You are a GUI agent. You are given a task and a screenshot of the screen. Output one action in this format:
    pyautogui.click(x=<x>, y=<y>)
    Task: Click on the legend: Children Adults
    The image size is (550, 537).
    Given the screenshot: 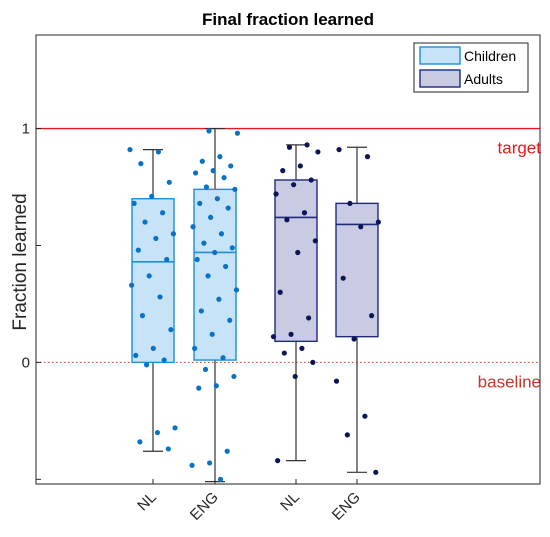 What is the action you would take?
    pyautogui.click(x=471, y=67)
    